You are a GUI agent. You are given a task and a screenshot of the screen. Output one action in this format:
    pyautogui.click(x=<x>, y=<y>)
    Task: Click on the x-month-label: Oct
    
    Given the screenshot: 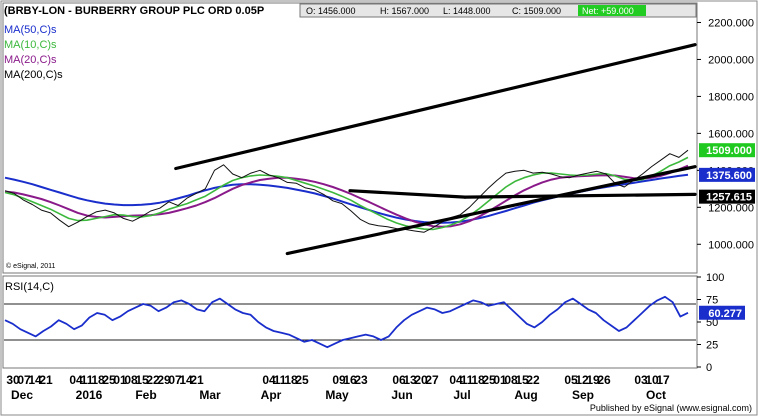 What is the action you would take?
    pyautogui.click(x=656, y=395)
    